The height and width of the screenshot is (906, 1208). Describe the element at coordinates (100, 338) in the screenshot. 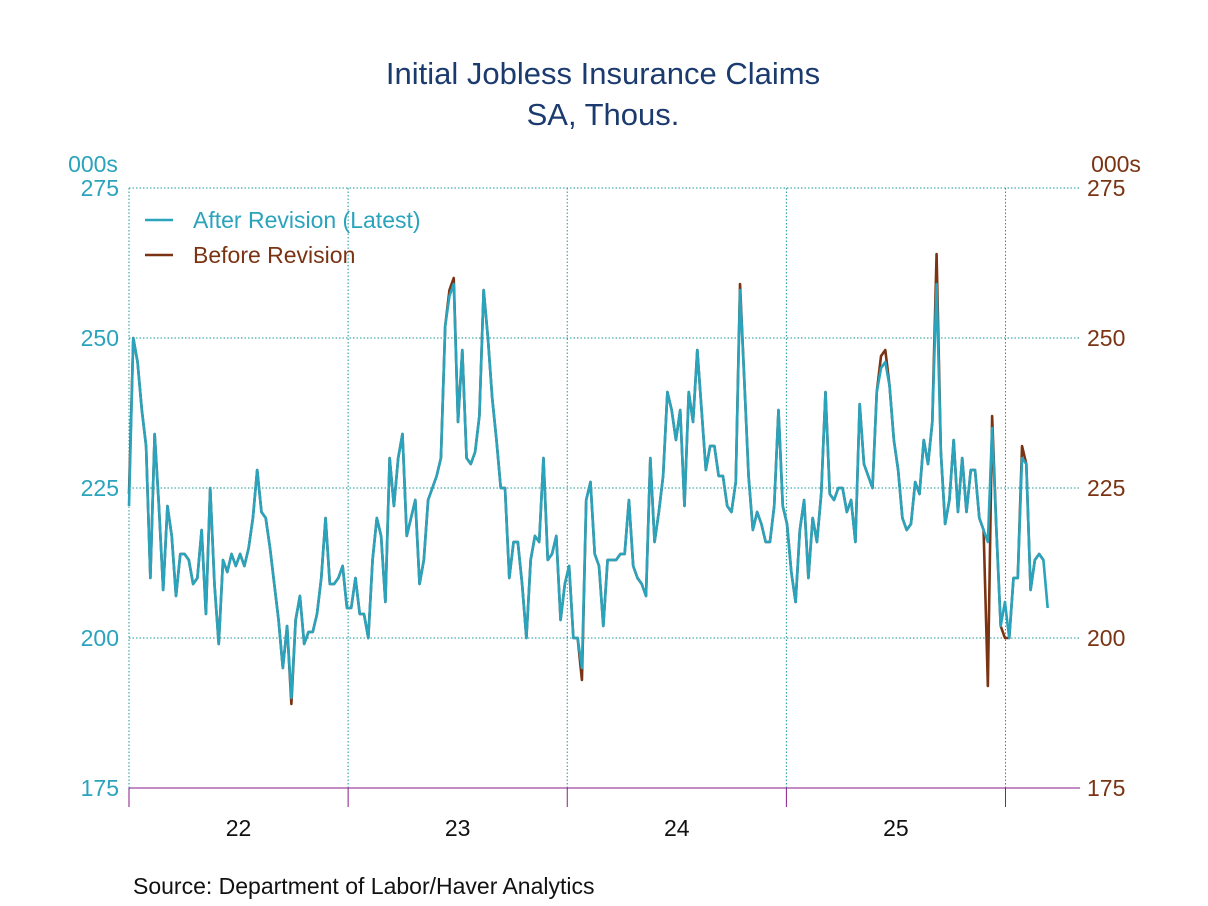

I see `y-tick-label: 250` at that location.